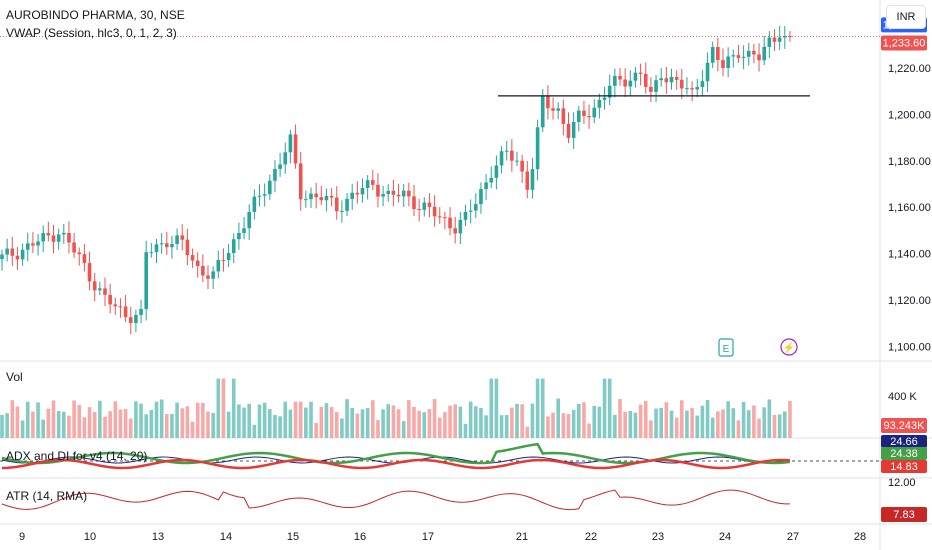 The image size is (932, 550). I want to click on adx-pane-label: ADX and DI for v4 (14, 20), so click(77, 456).